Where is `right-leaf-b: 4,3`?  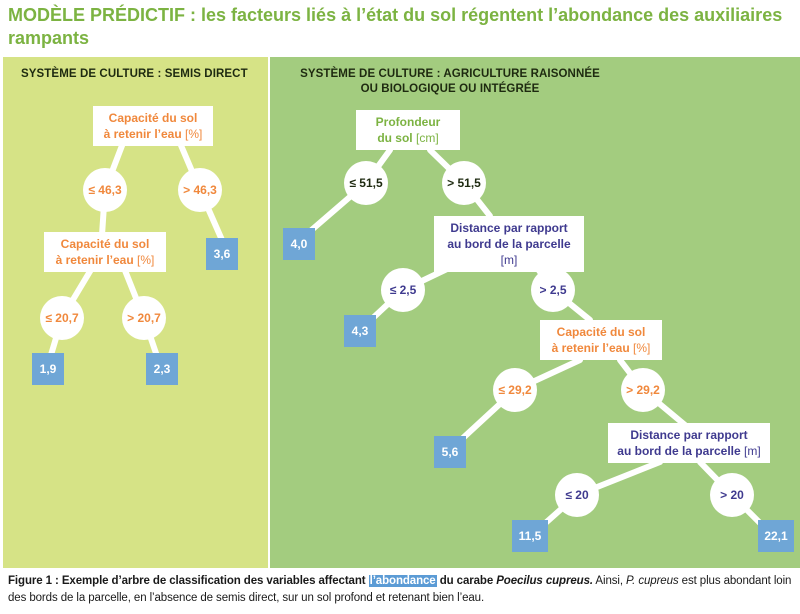 right-leaf-b: 4,3 is located at coordinates (360, 331).